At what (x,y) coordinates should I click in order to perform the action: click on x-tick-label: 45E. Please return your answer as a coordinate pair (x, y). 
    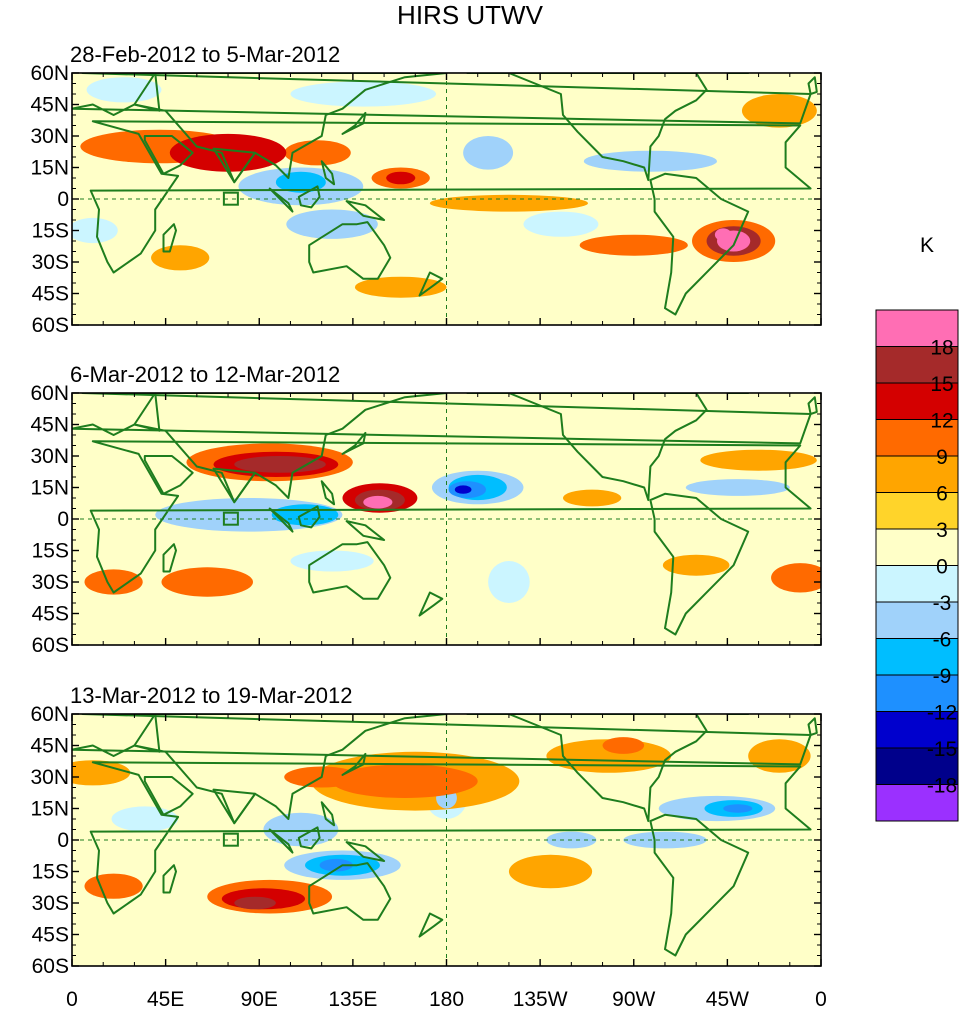
    Looking at the image, I should click on (165, 999).